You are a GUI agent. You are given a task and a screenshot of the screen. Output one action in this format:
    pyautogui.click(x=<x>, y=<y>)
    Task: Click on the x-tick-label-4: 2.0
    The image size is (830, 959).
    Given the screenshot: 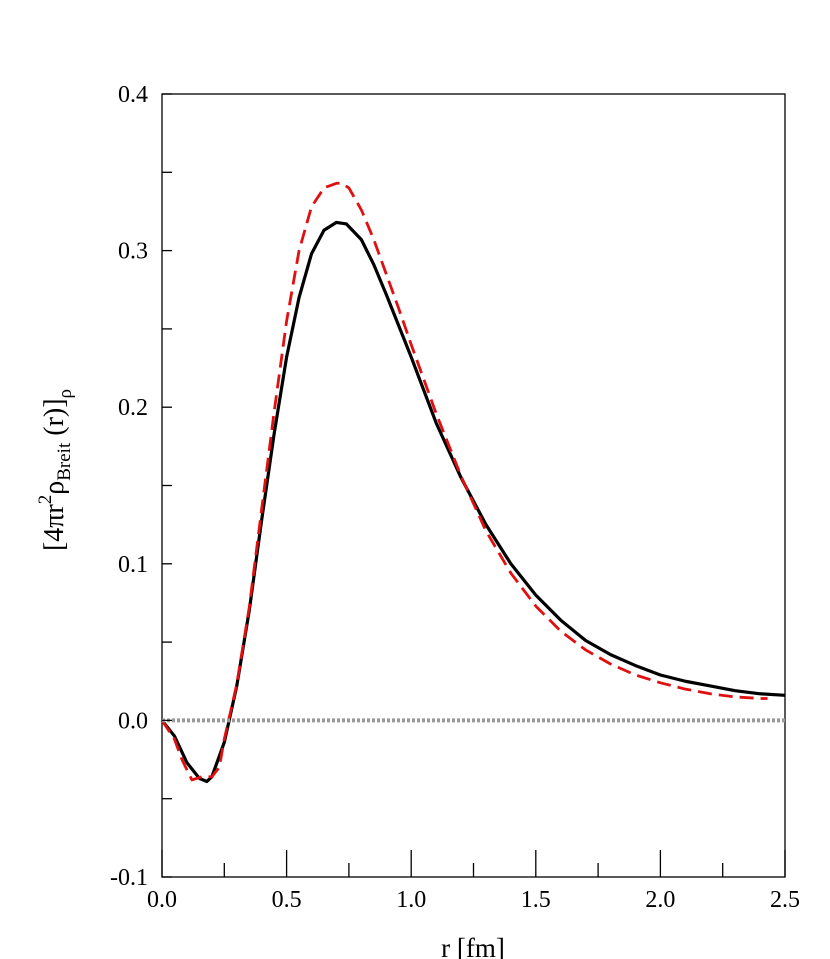 What is the action you would take?
    pyautogui.click(x=660, y=900)
    